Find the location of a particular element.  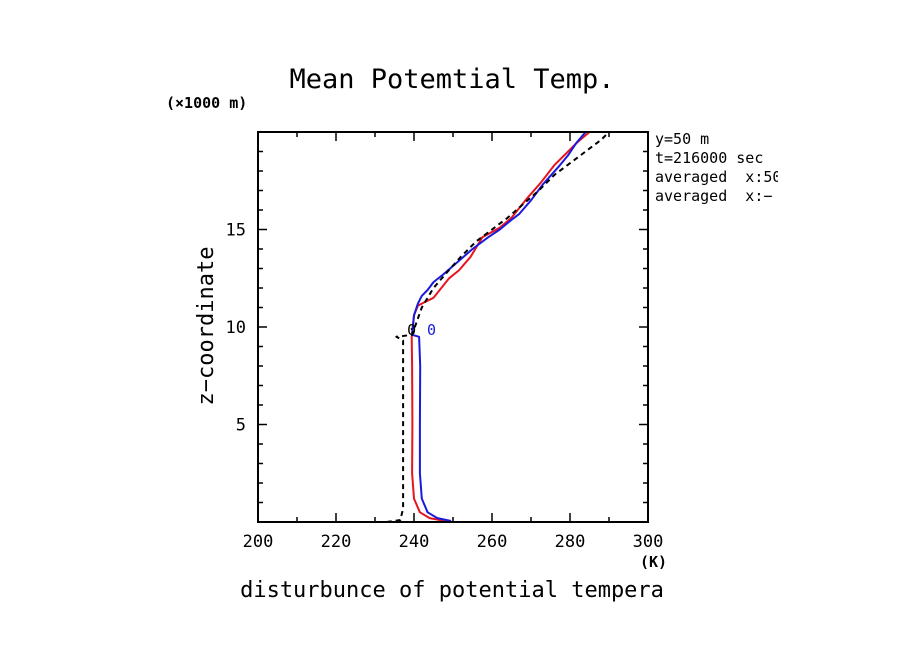

series-layer is located at coordinates (498, 327).